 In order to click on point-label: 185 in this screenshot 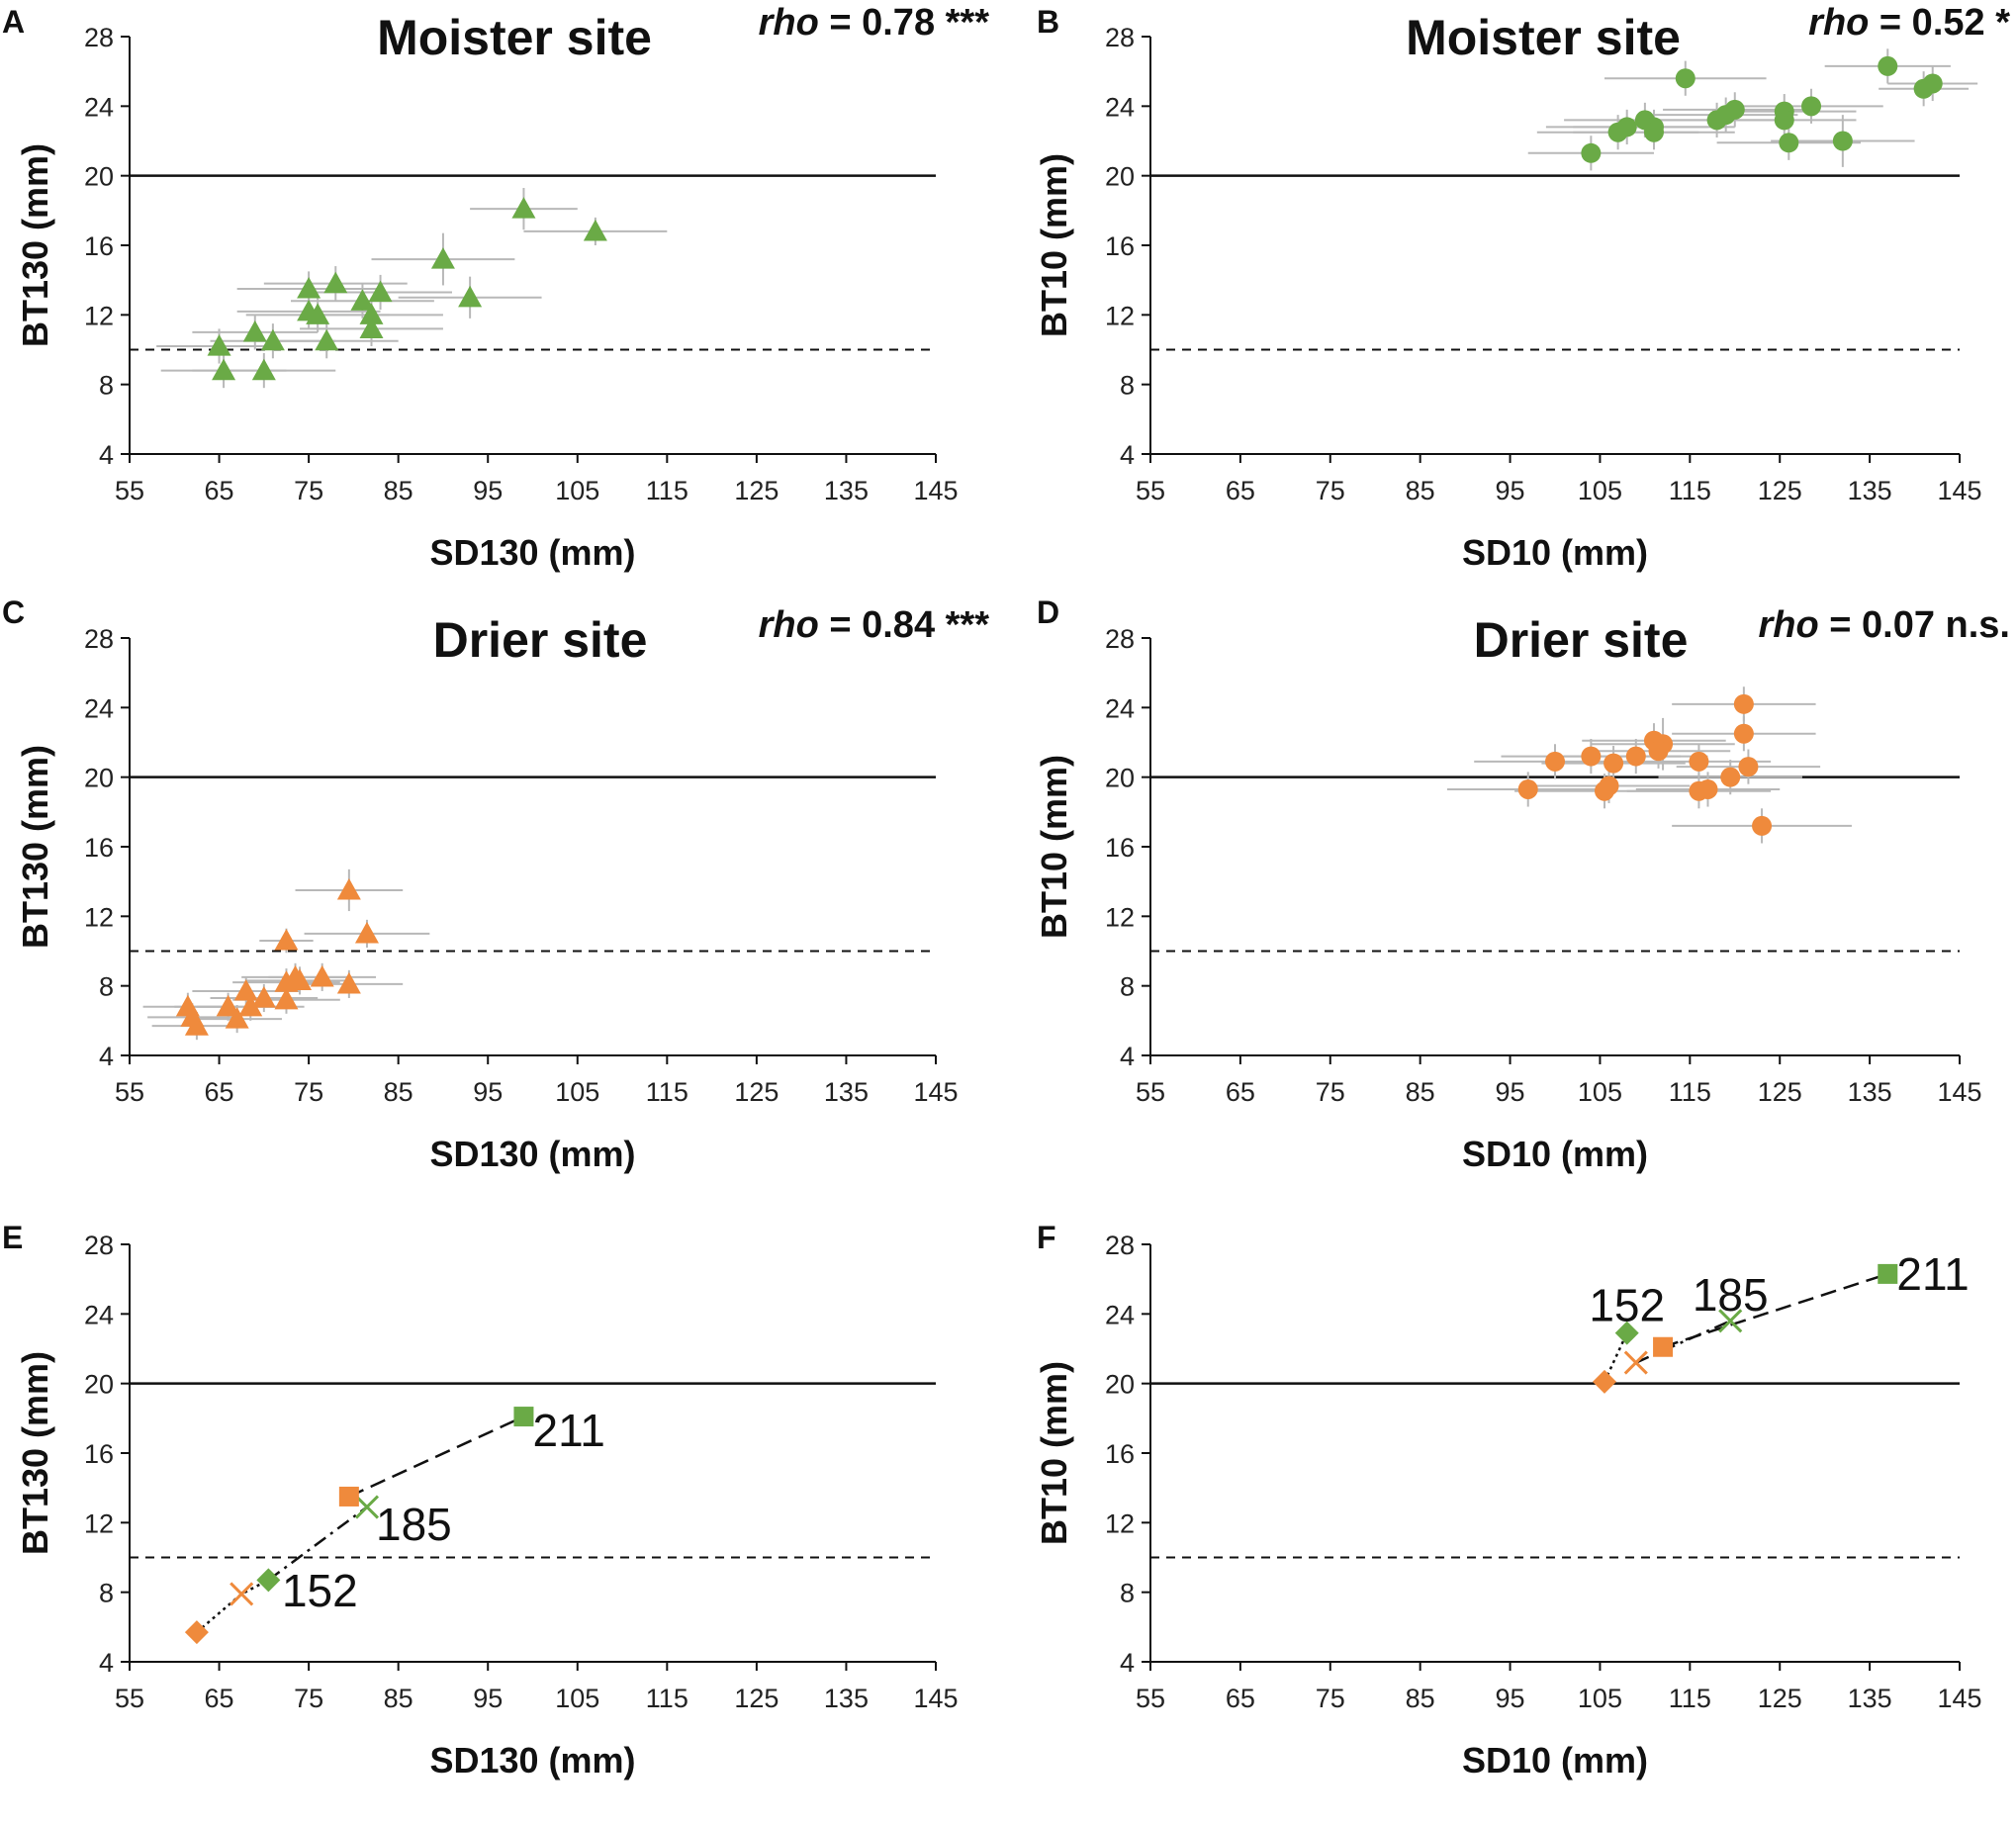, I will do `click(414, 1524)`.